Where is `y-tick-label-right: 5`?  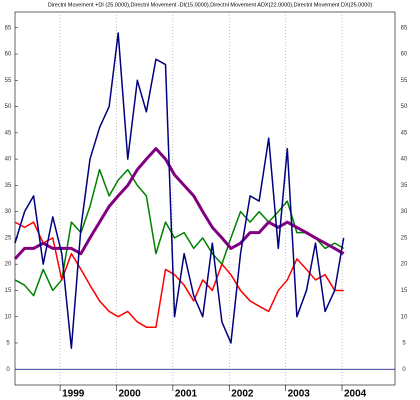
y-tick-label-right: 5 is located at coordinates (404, 344).